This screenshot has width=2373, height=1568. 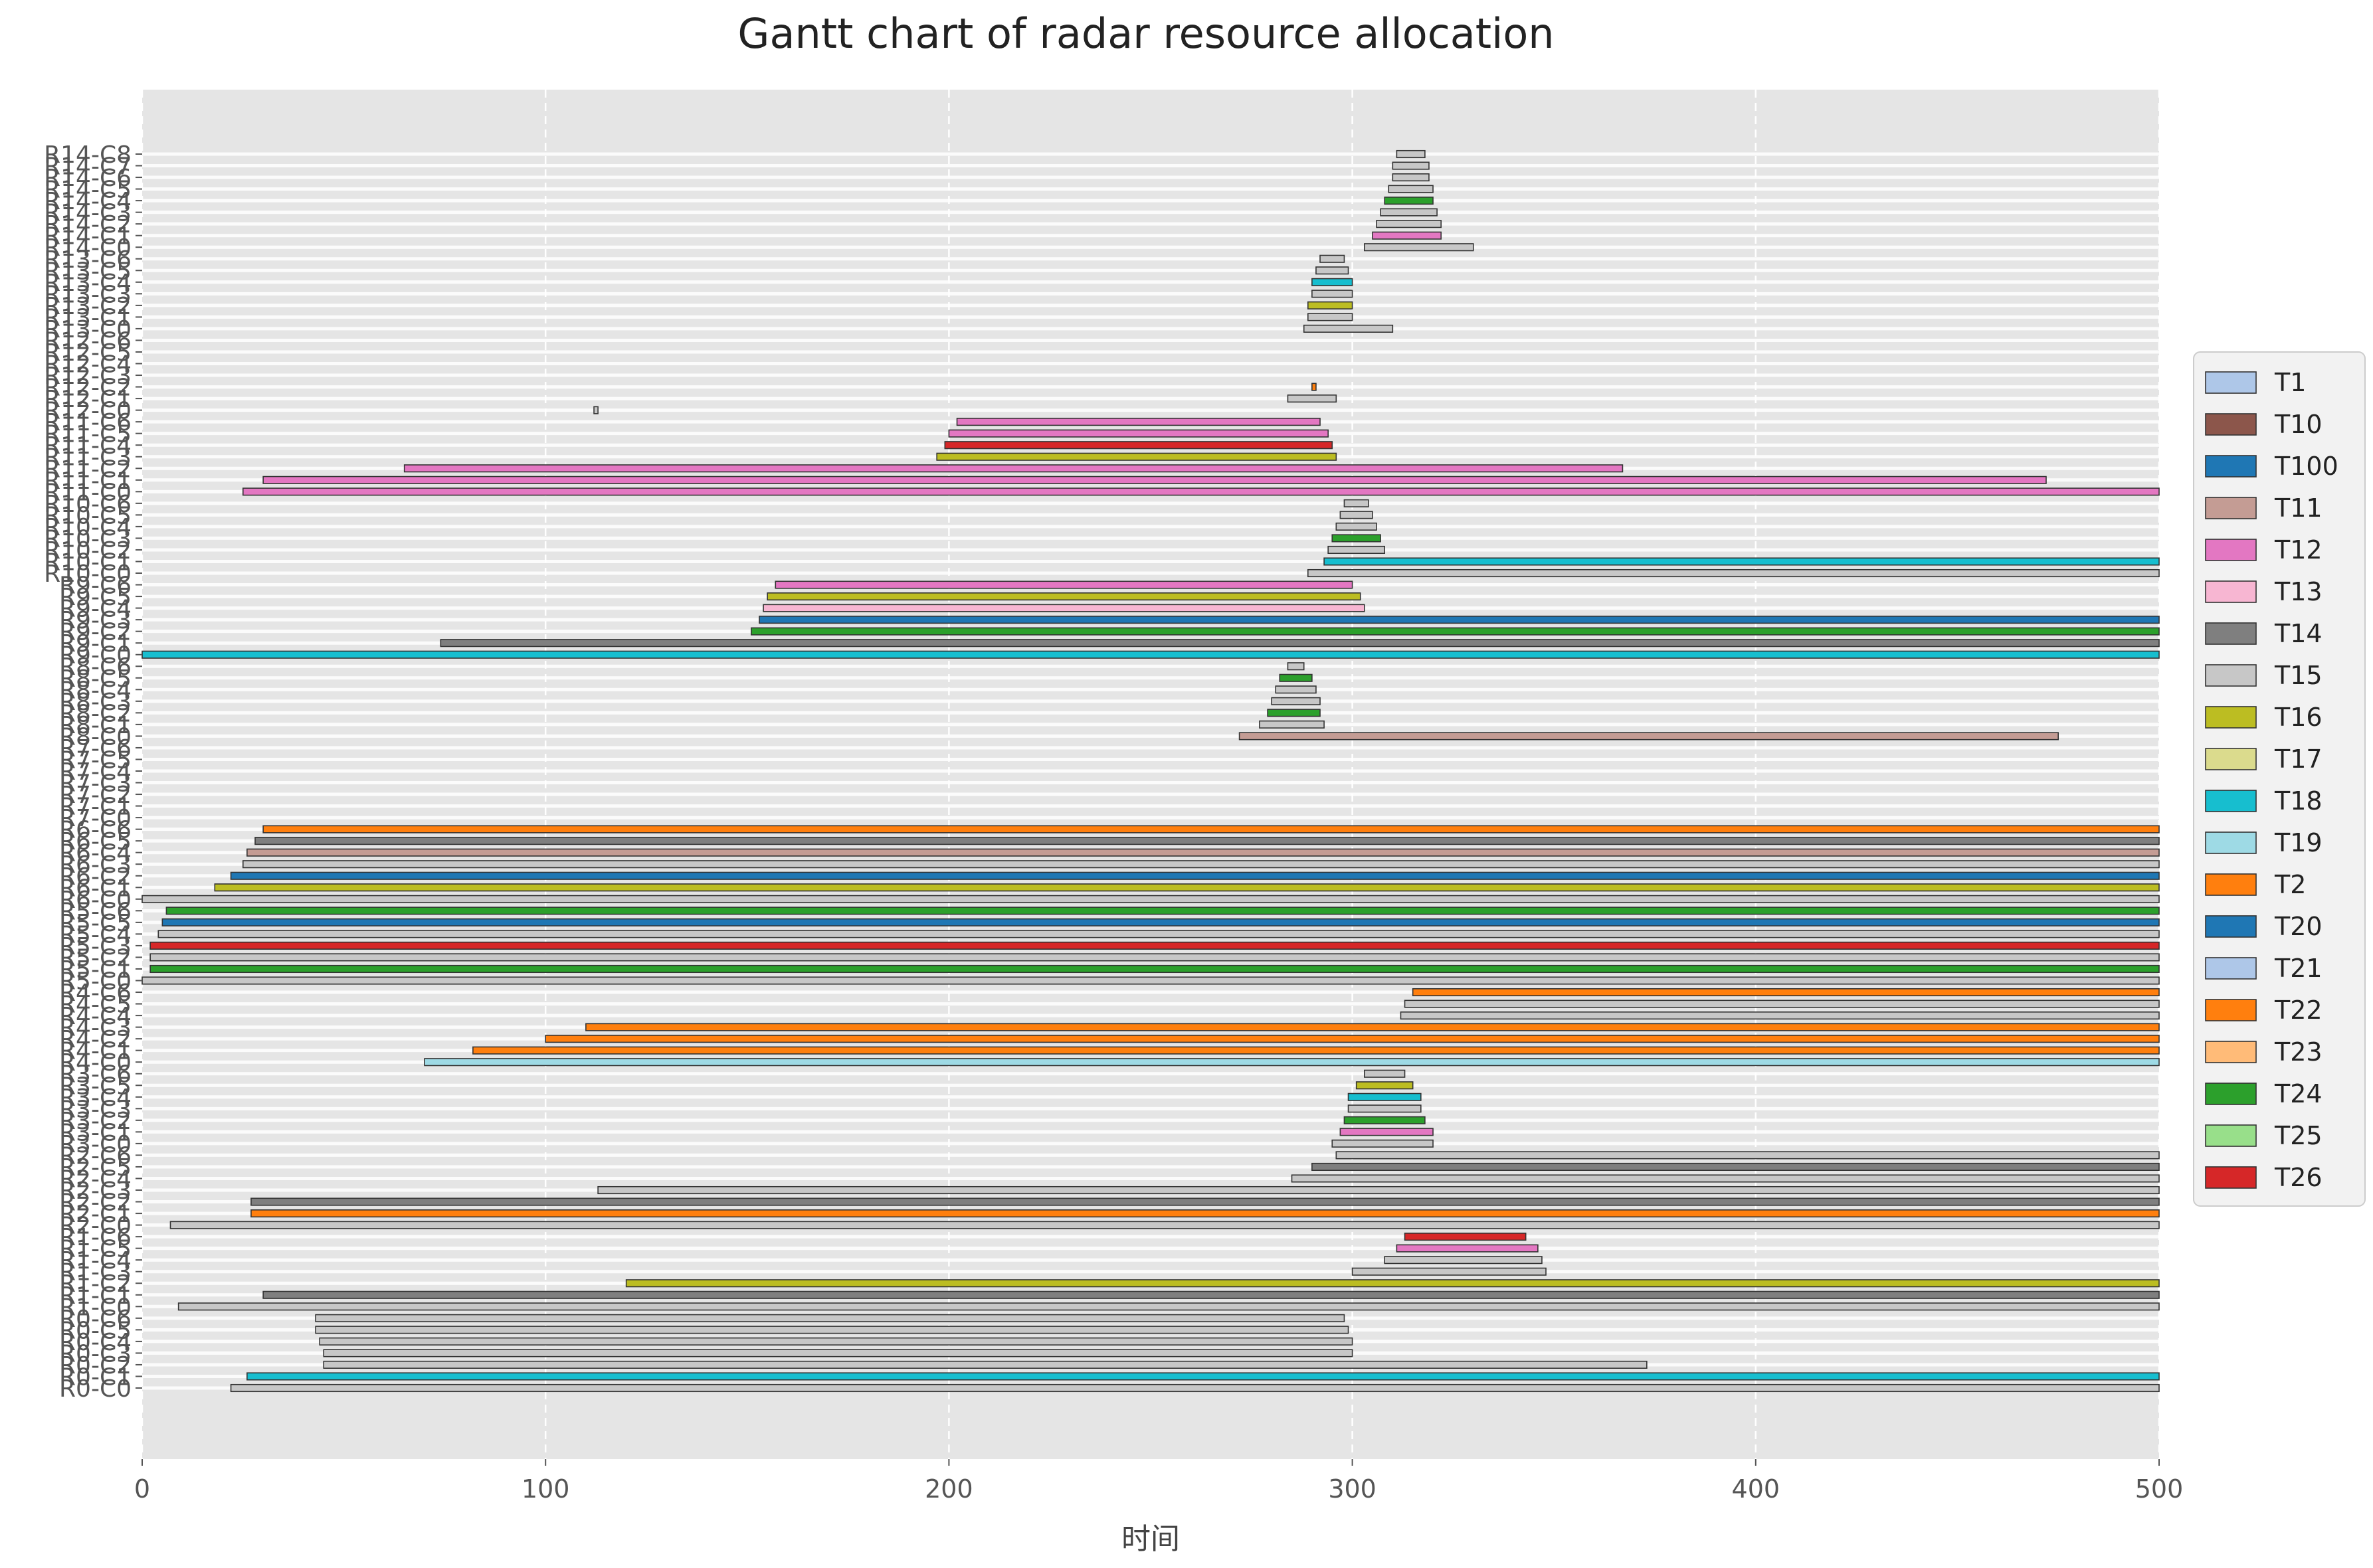 I want to click on y-tick-label: R10-C1, so click(x=88, y=562).